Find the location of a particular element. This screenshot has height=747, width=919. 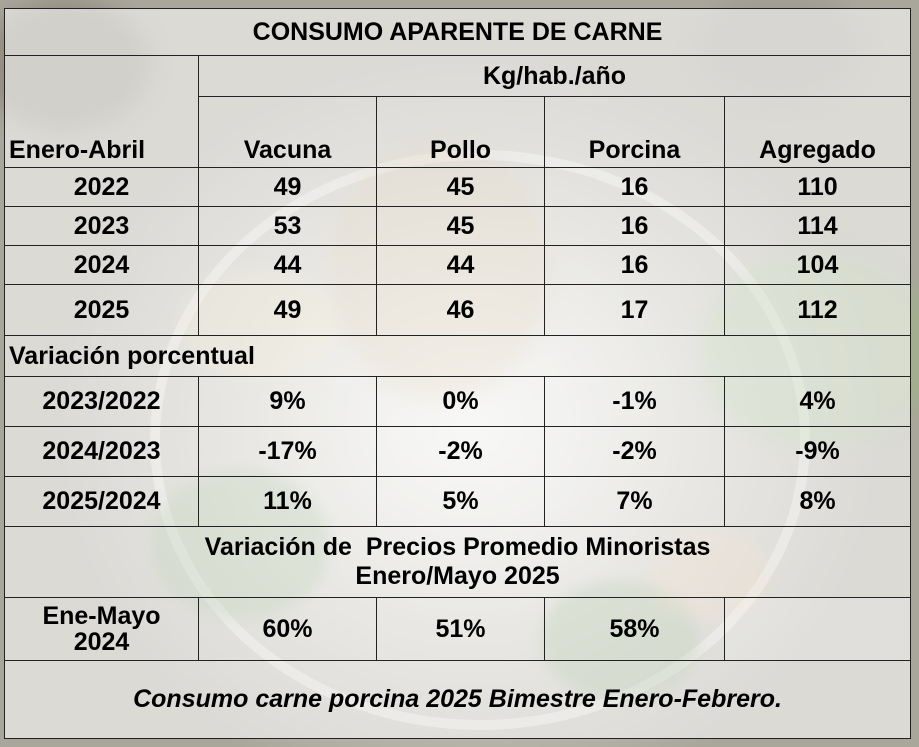

value-cell: 17 is located at coordinates (634, 310).